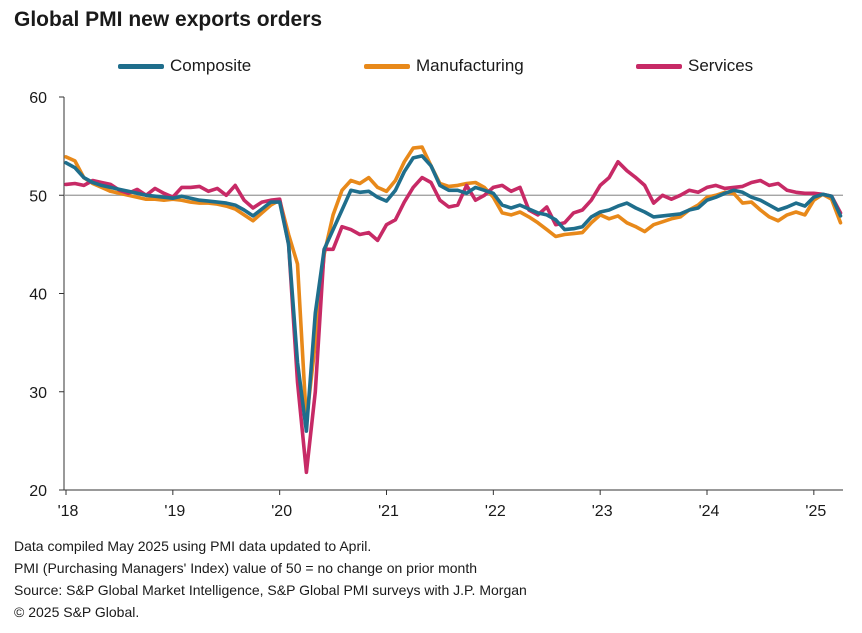 Image resolution: width=862 pixels, height=633 pixels. I want to click on x-tick-label: '20, so click(281, 511).